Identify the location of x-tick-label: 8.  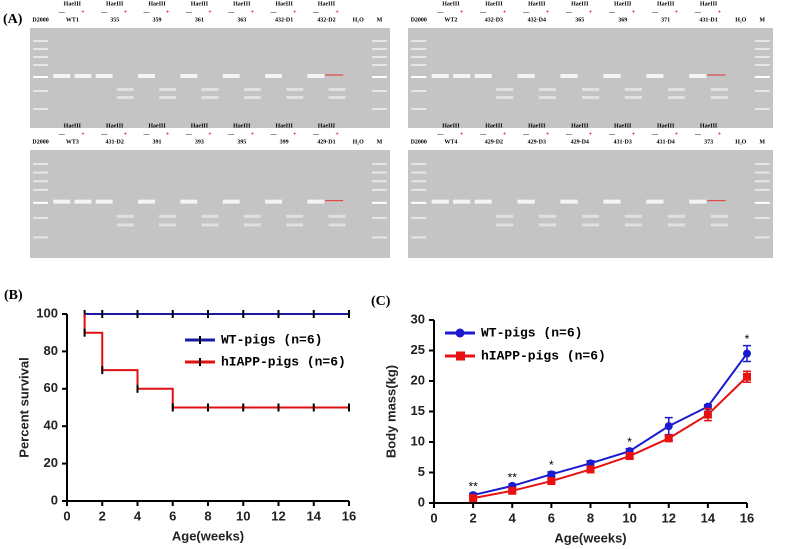
(207, 515).